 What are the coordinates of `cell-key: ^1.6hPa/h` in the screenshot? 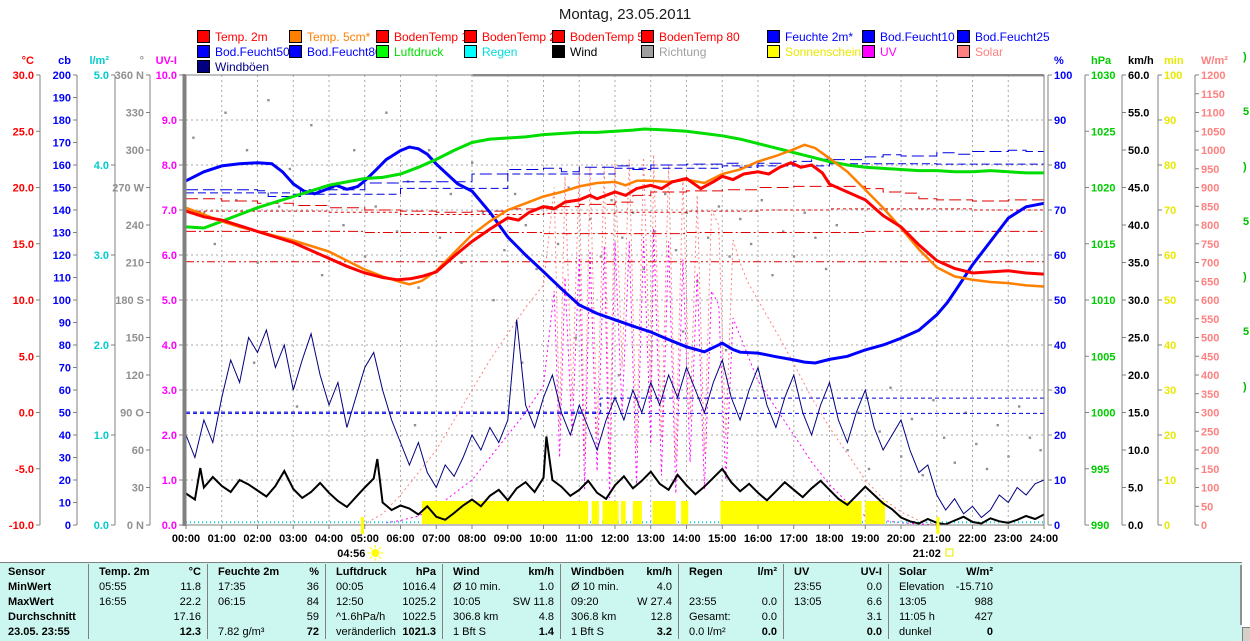 It's located at (361, 616).